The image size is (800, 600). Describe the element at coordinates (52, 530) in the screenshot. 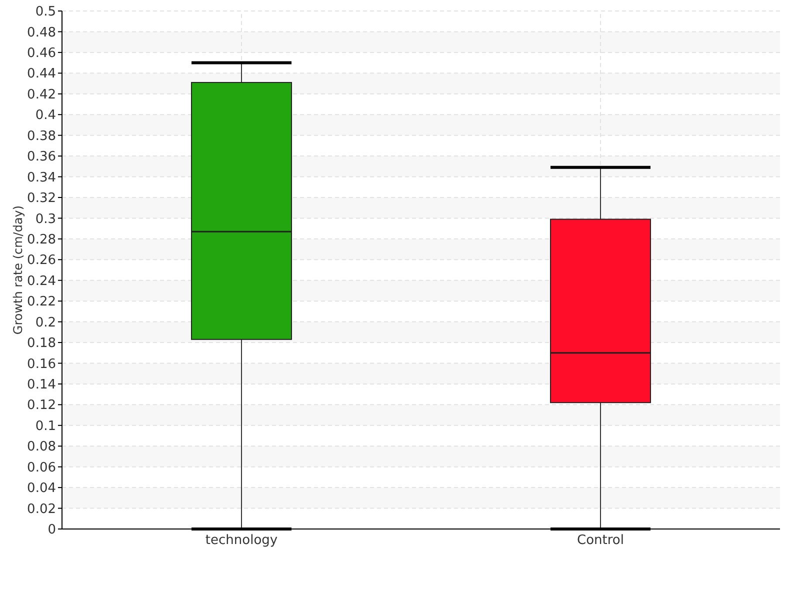

I see `y-tick-label: 0` at that location.